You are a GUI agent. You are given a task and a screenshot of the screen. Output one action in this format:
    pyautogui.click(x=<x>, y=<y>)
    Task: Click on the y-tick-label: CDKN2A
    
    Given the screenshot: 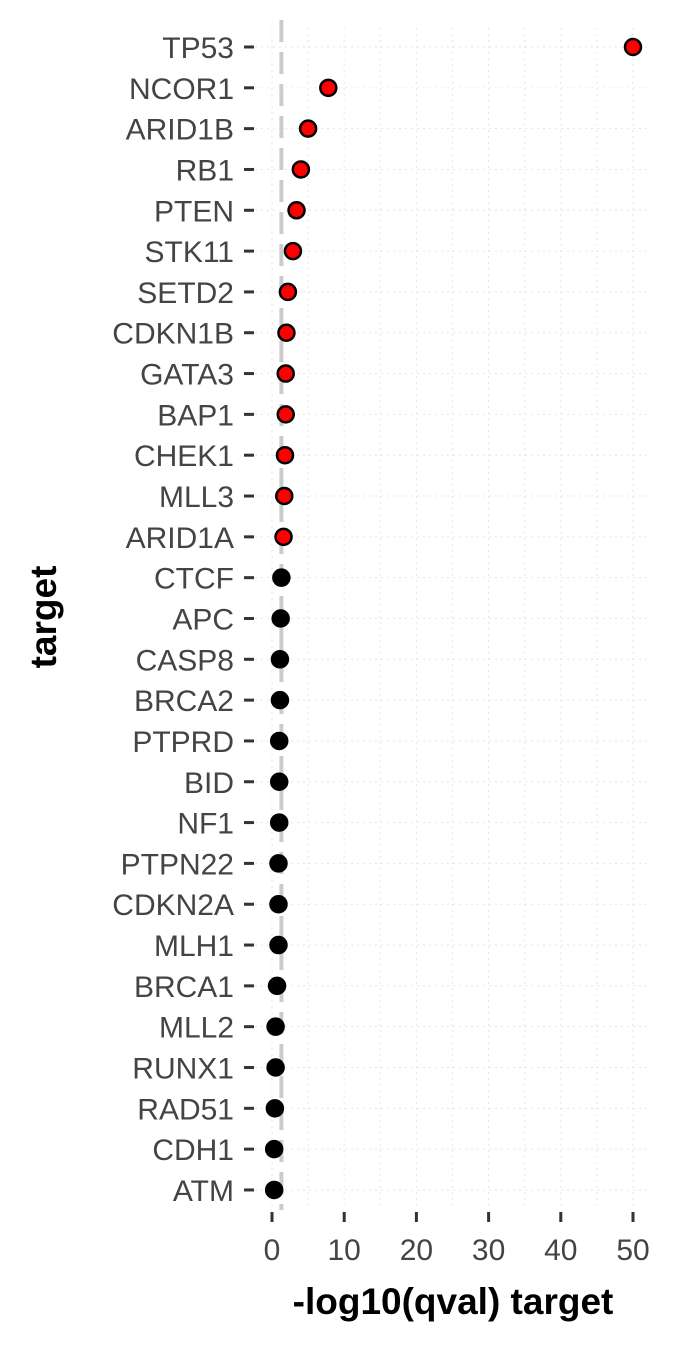 What is the action you would take?
    pyautogui.click(x=173, y=905)
    